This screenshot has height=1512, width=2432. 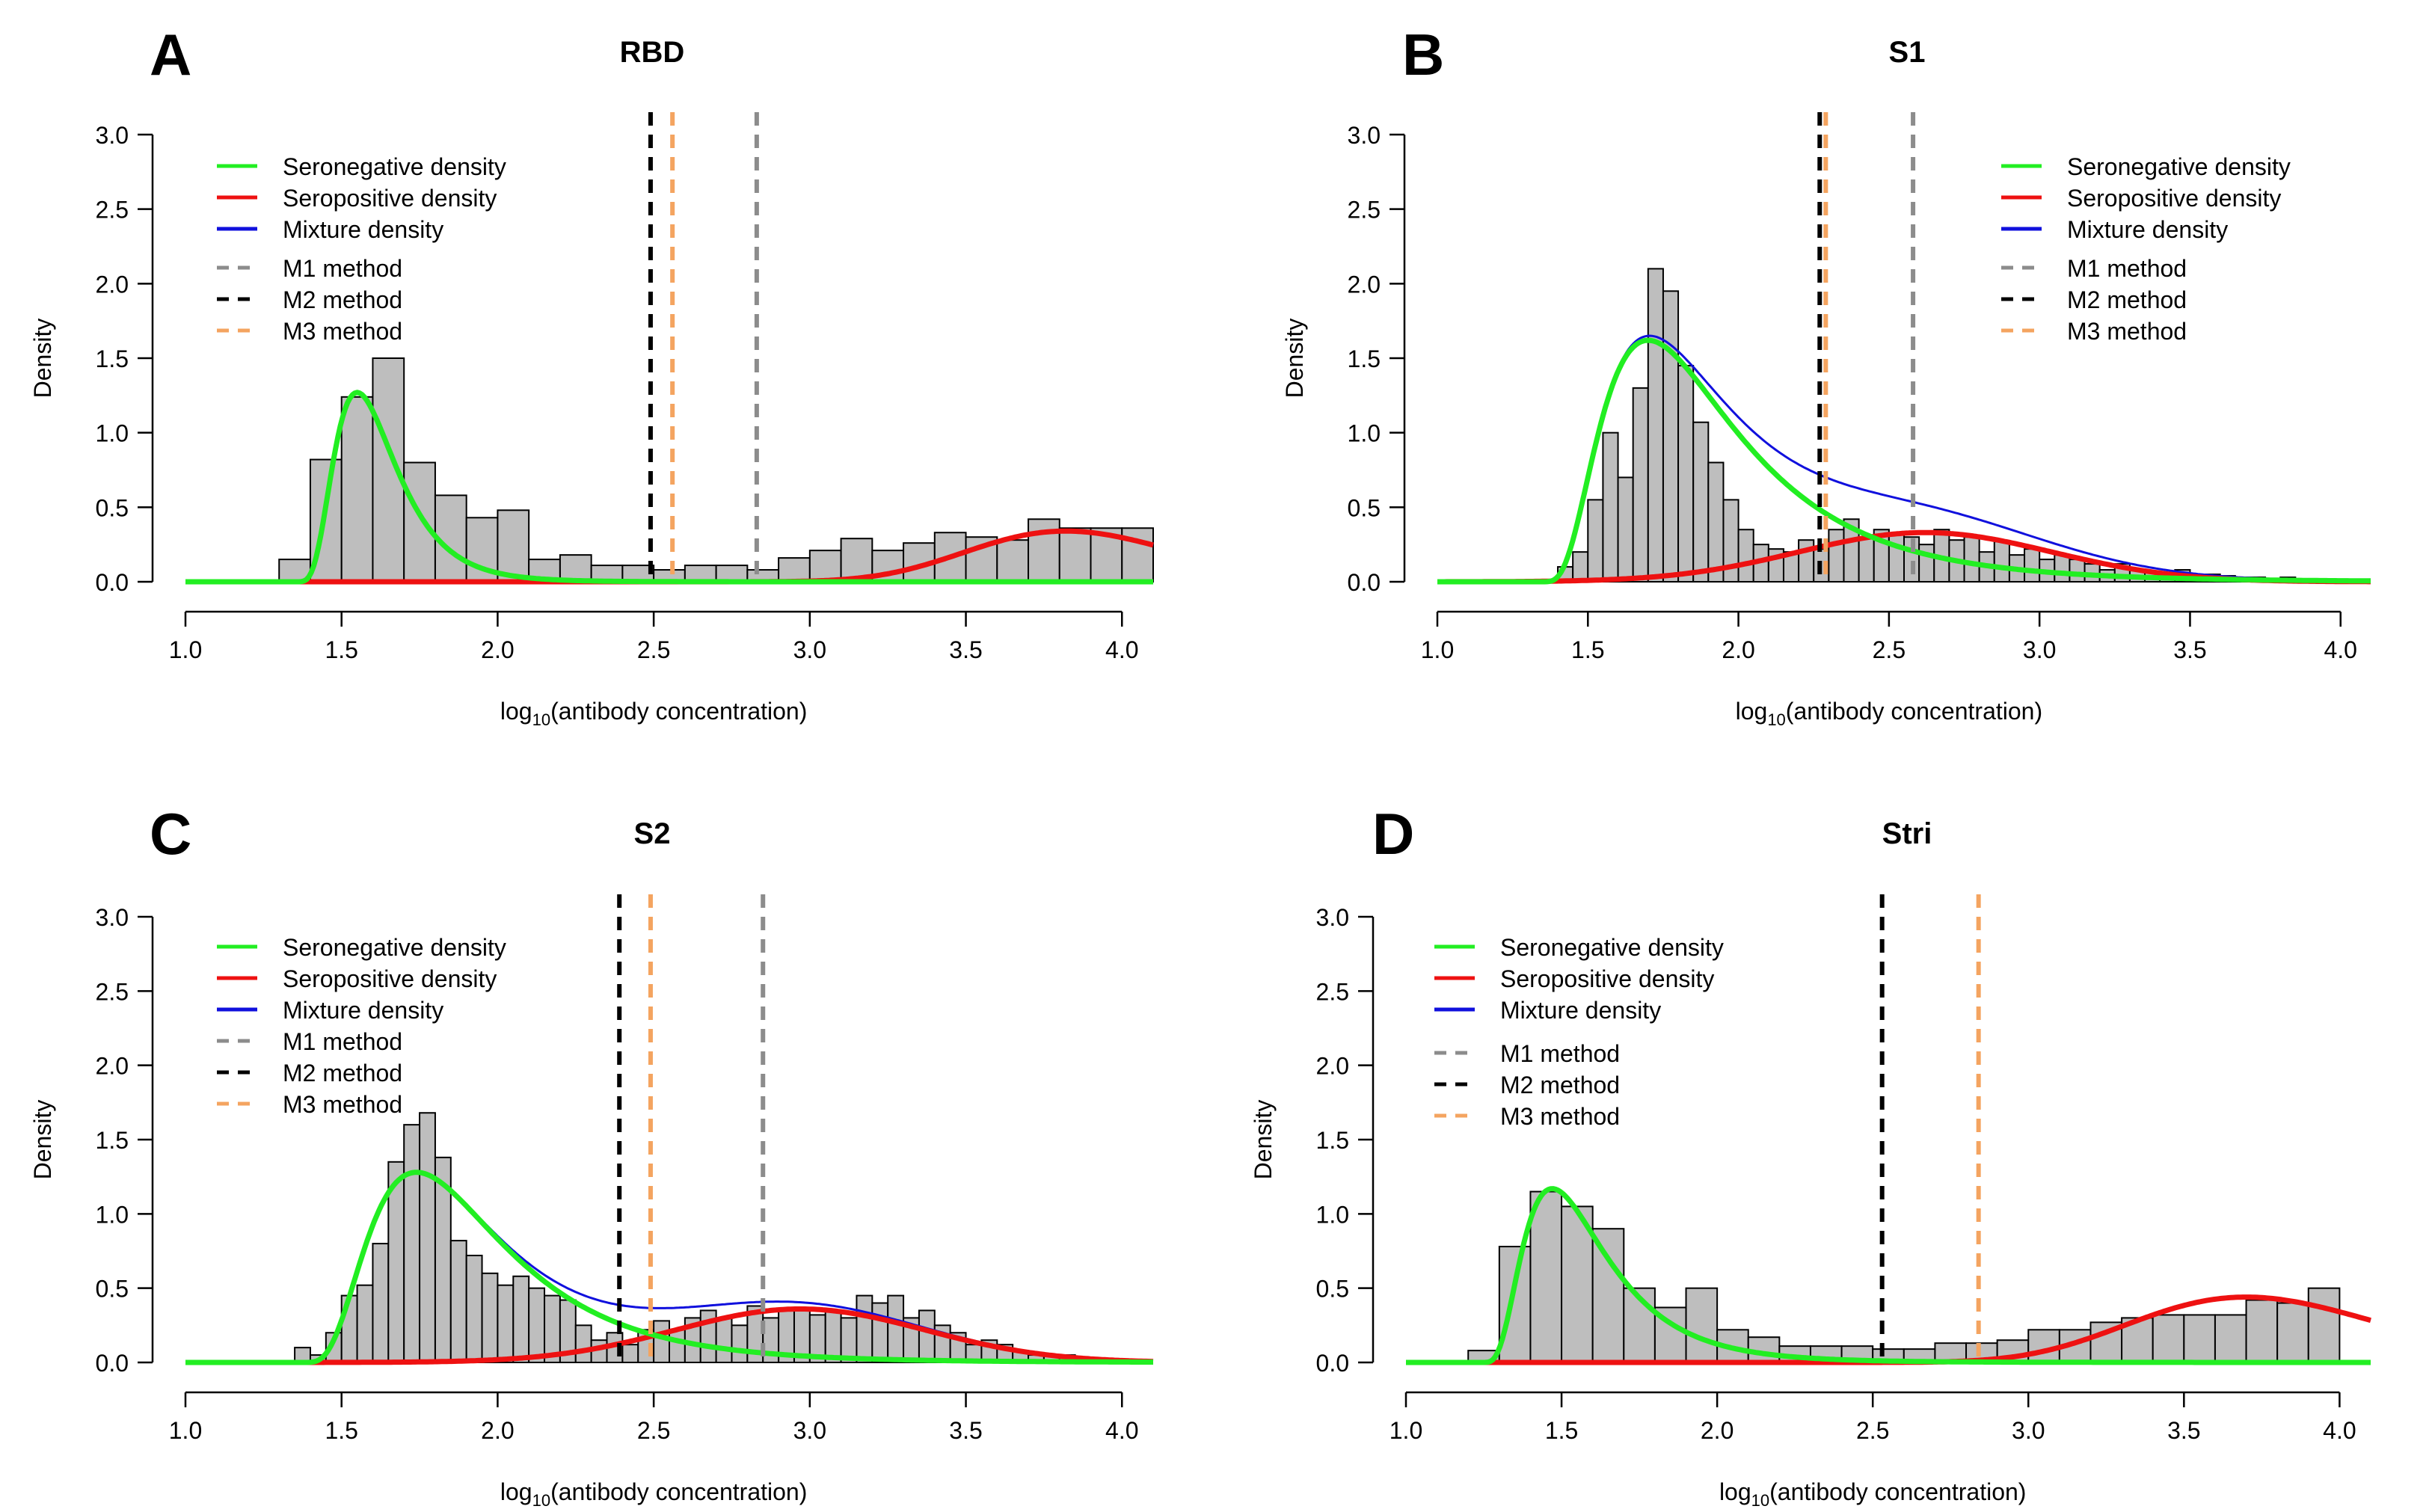 What do you see at coordinates (1907, 833) in the screenshot?
I see `panel-title: Stri` at bounding box center [1907, 833].